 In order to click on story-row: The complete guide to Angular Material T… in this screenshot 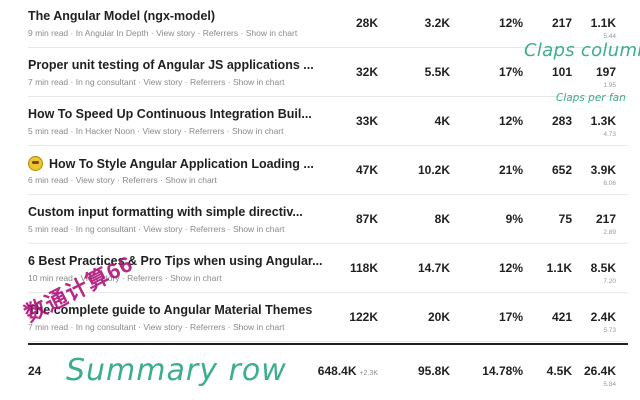, I will do `click(320, 318)`.